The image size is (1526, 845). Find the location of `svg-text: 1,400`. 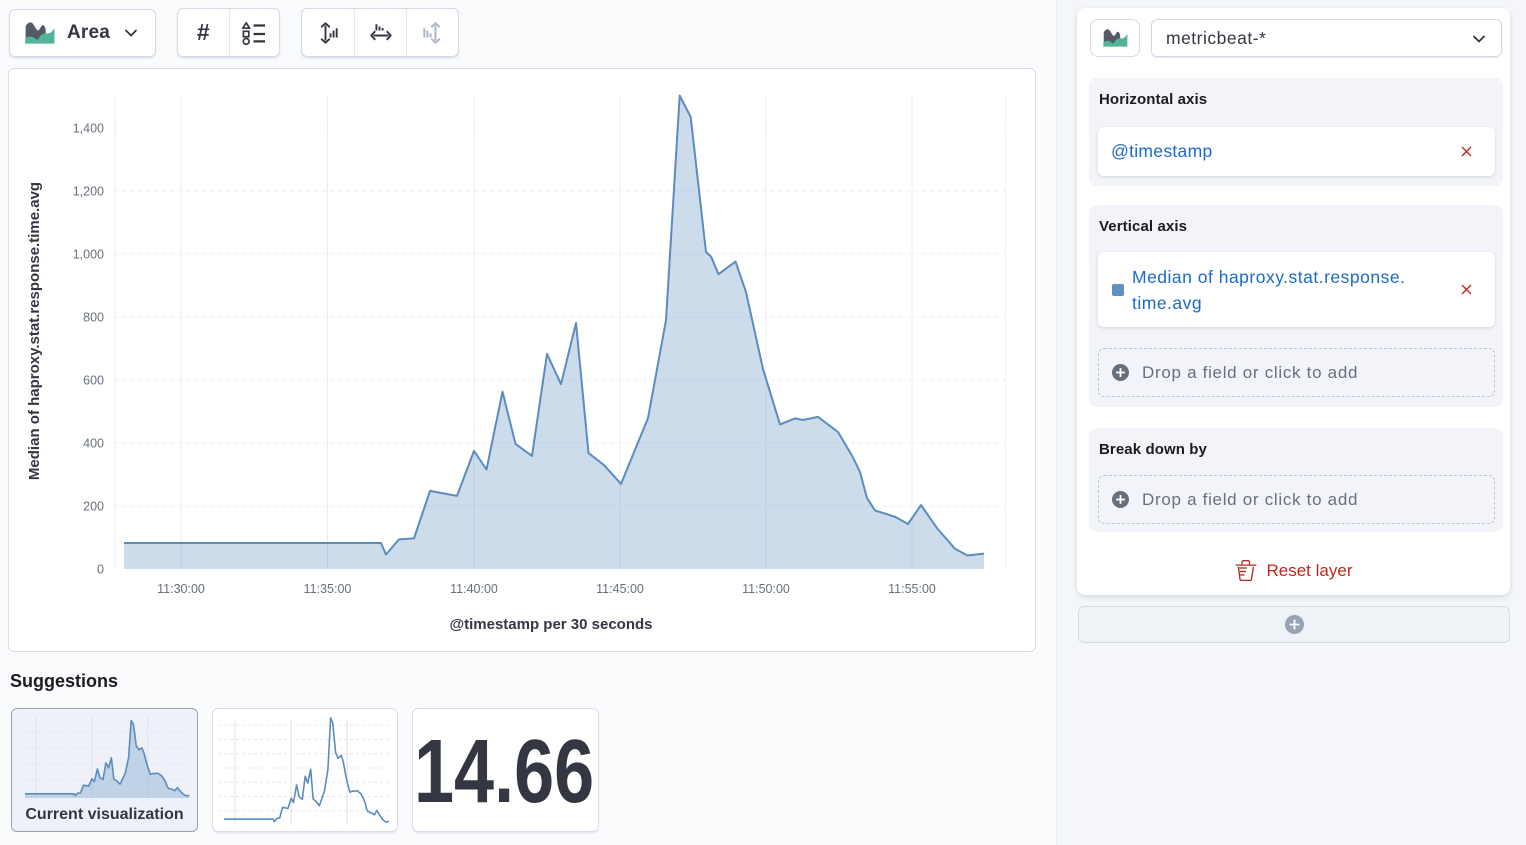

svg-text: 1,400 is located at coordinates (88, 129).